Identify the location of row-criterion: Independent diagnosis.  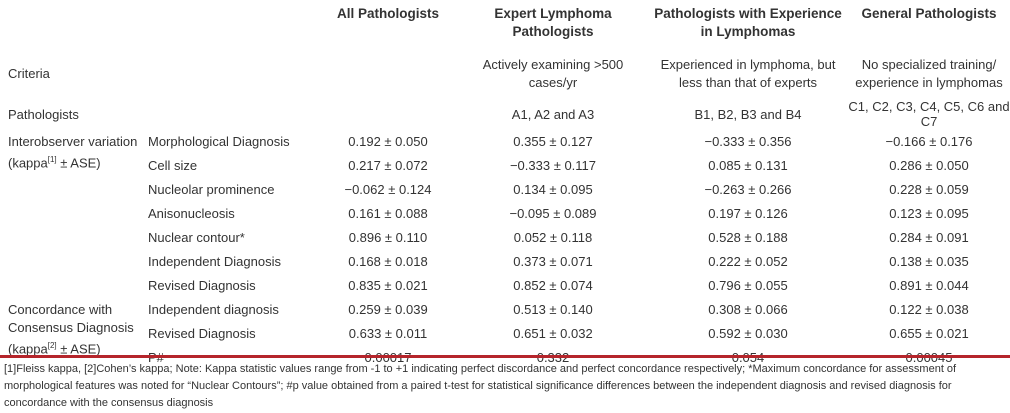
(213, 309).